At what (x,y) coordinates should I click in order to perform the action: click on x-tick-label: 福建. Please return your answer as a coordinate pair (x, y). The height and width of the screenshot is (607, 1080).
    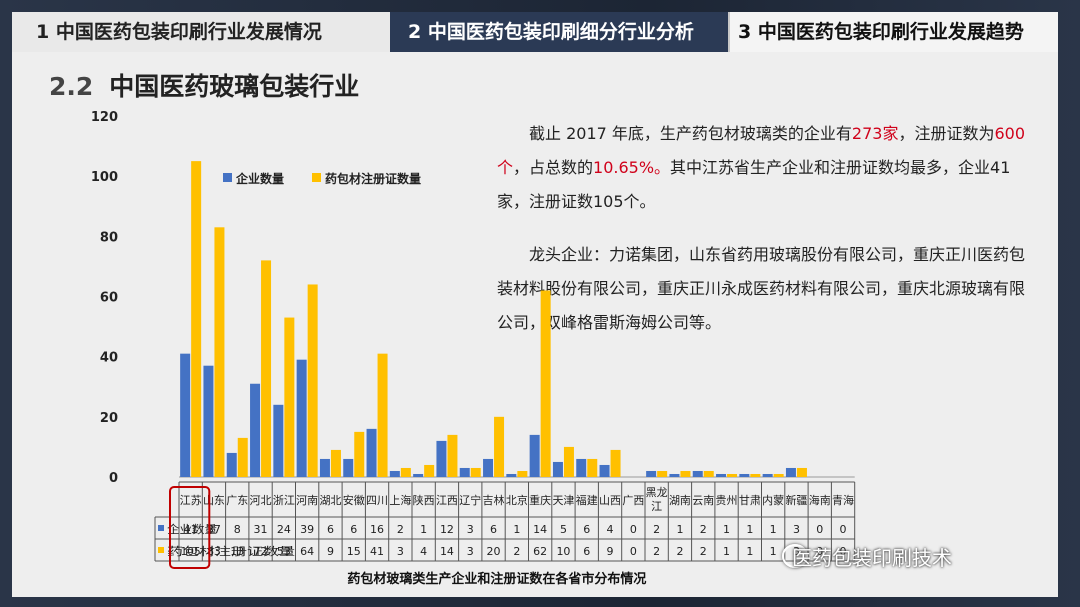
    Looking at the image, I should click on (587, 500).